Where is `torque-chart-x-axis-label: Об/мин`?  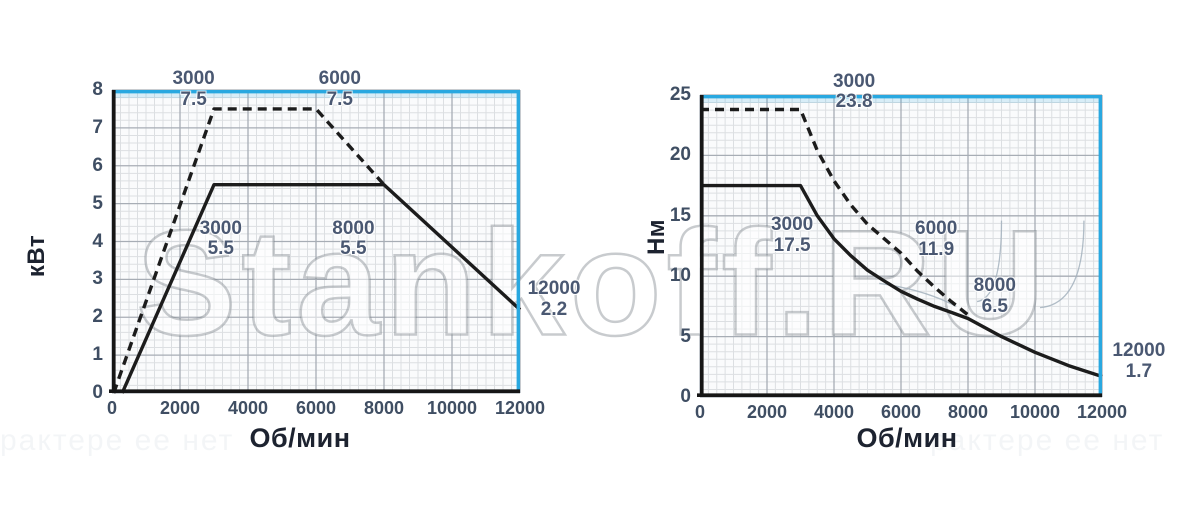
torque-chart-x-axis-label: Об/мин is located at coordinates (907, 438).